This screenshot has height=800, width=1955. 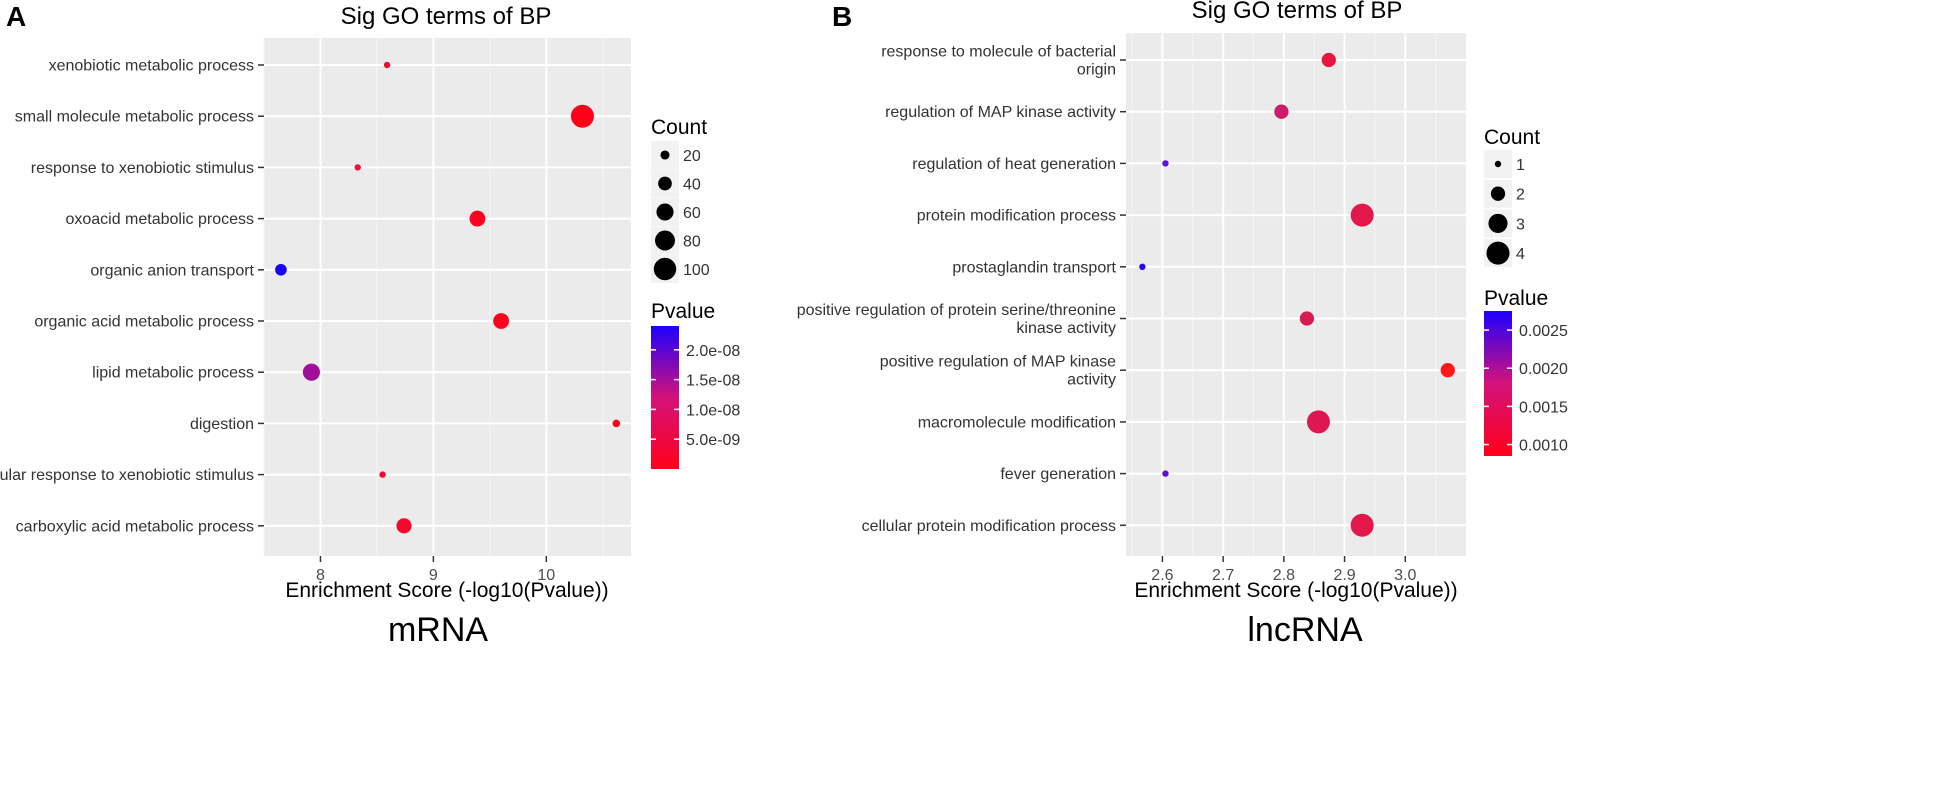 I want to click on colorbar-label: 0.0025, so click(x=1543, y=331).